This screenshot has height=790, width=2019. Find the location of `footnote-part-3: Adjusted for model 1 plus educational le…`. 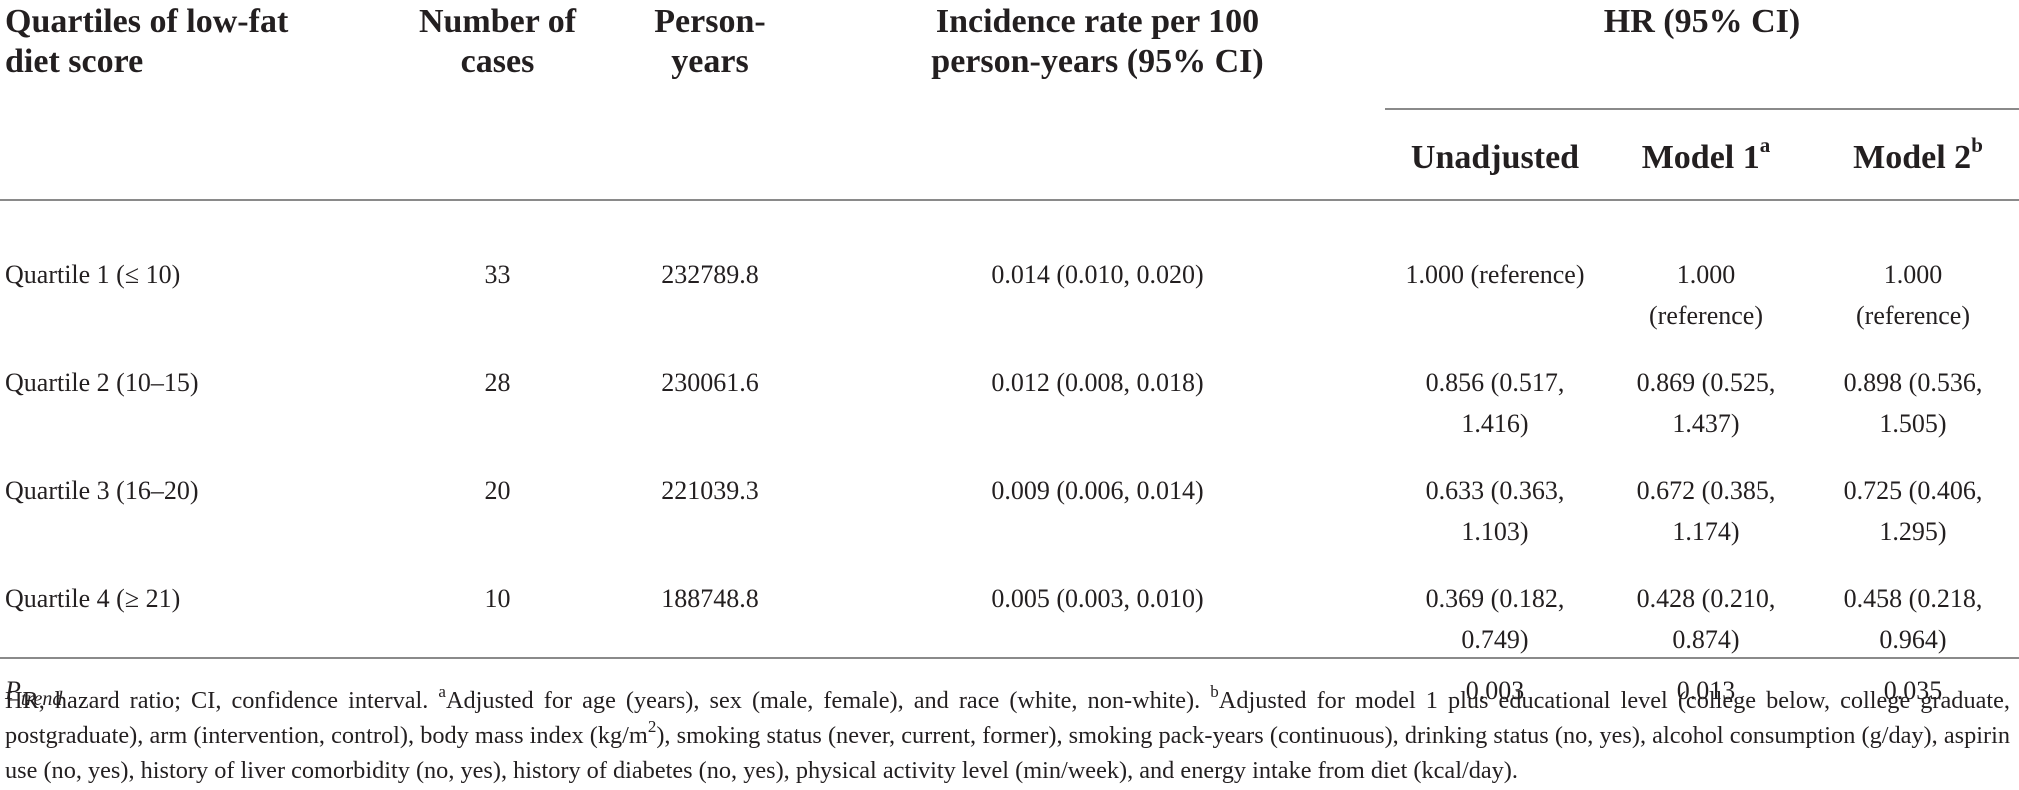

footnote-part-3: Adjusted for model 1 plus educational le… is located at coordinates (1007, 718).